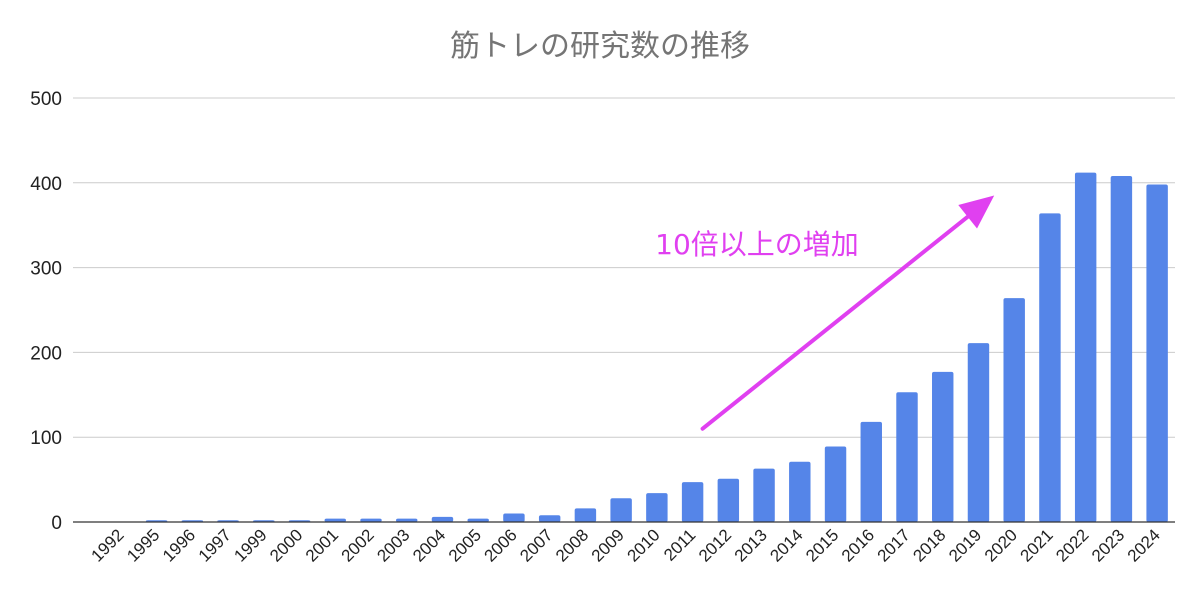 The width and height of the screenshot is (1200, 601). I want to click on x-tick-label: 1999, so click(250, 545).